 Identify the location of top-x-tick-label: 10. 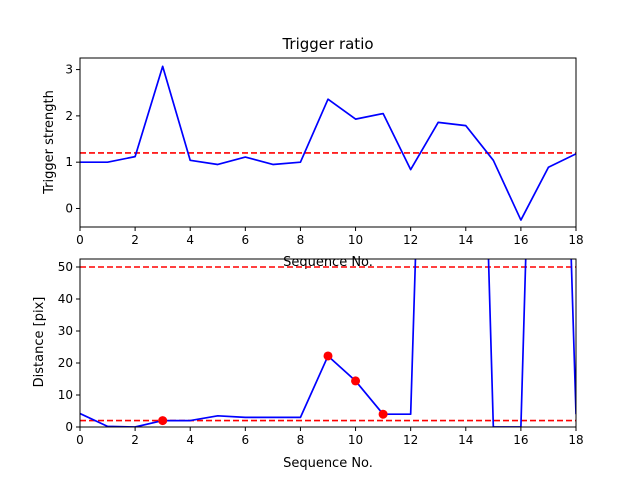
(355, 240).